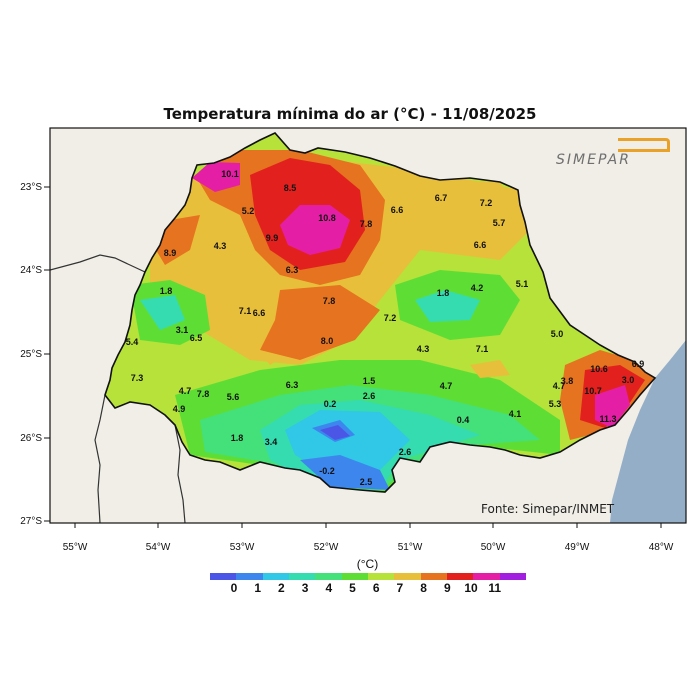 The width and height of the screenshot is (700, 700). What do you see at coordinates (233, 397) in the screenshot?
I see `station-value-label: 5.6` at bounding box center [233, 397].